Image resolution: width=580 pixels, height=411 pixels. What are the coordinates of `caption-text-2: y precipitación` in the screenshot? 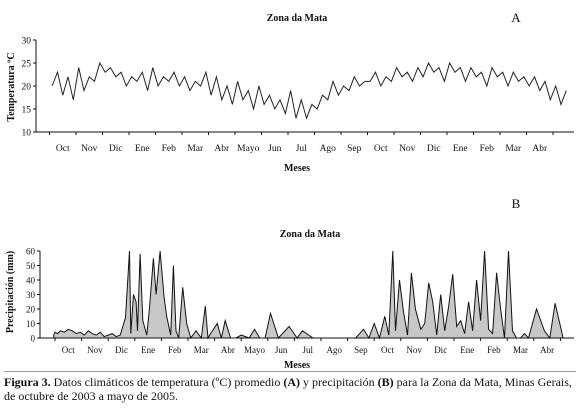 It's located at (339, 382).